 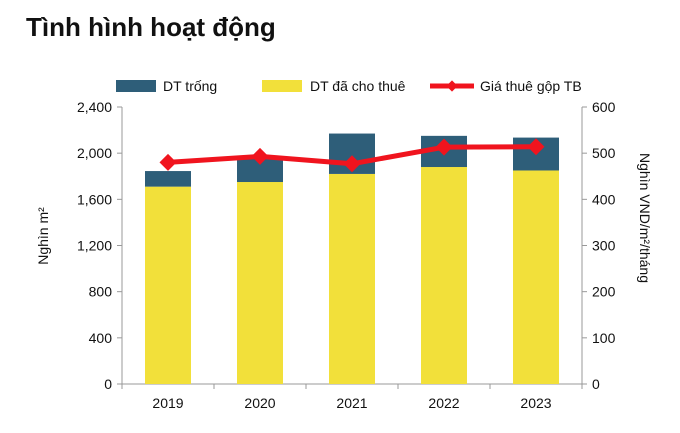 I want to click on bar-leased-2023, so click(x=536, y=277).